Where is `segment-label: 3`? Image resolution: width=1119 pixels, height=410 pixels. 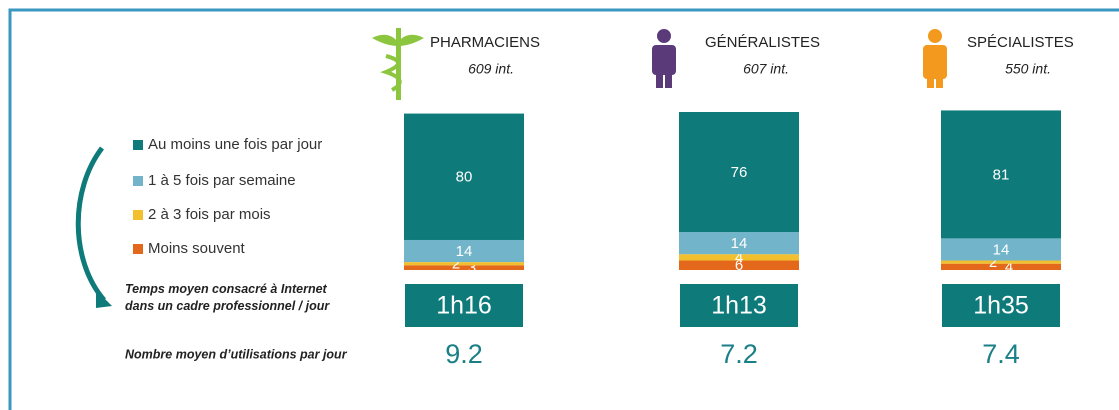
segment-label: 3 is located at coordinates (472, 268).